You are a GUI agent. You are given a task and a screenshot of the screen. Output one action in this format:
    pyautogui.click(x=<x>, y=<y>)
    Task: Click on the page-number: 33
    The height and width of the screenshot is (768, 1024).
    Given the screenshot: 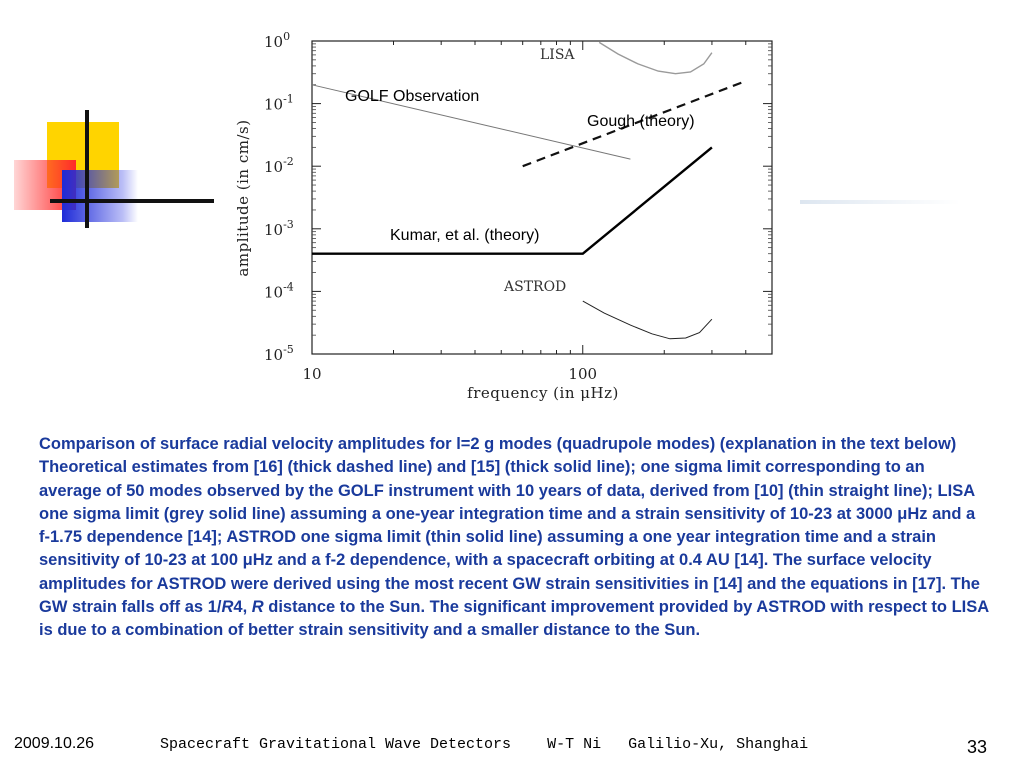 What is the action you would take?
    pyautogui.click(x=977, y=747)
    